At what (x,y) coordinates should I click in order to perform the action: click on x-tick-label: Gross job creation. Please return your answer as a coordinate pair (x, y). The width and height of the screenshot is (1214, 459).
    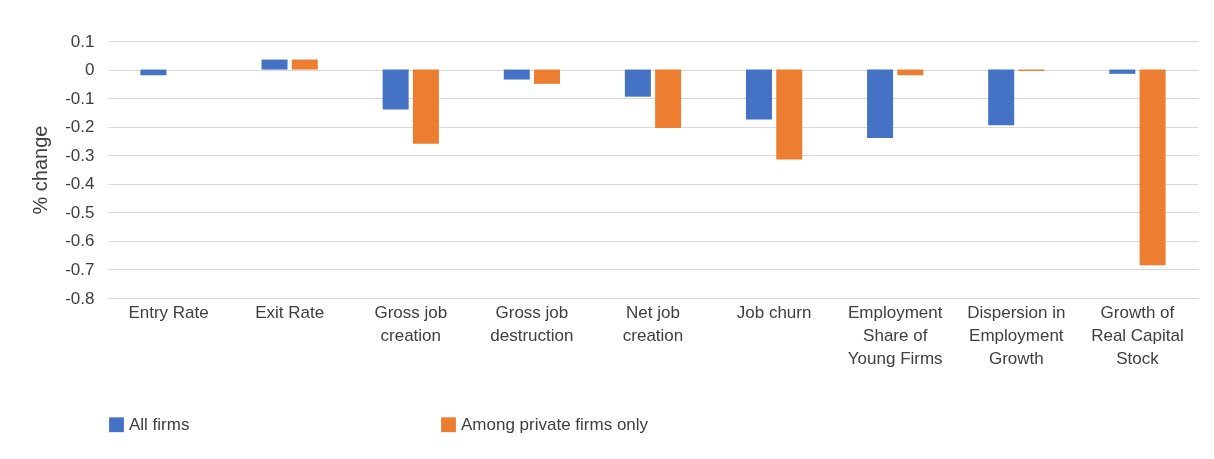
    Looking at the image, I should click on (411, 323).